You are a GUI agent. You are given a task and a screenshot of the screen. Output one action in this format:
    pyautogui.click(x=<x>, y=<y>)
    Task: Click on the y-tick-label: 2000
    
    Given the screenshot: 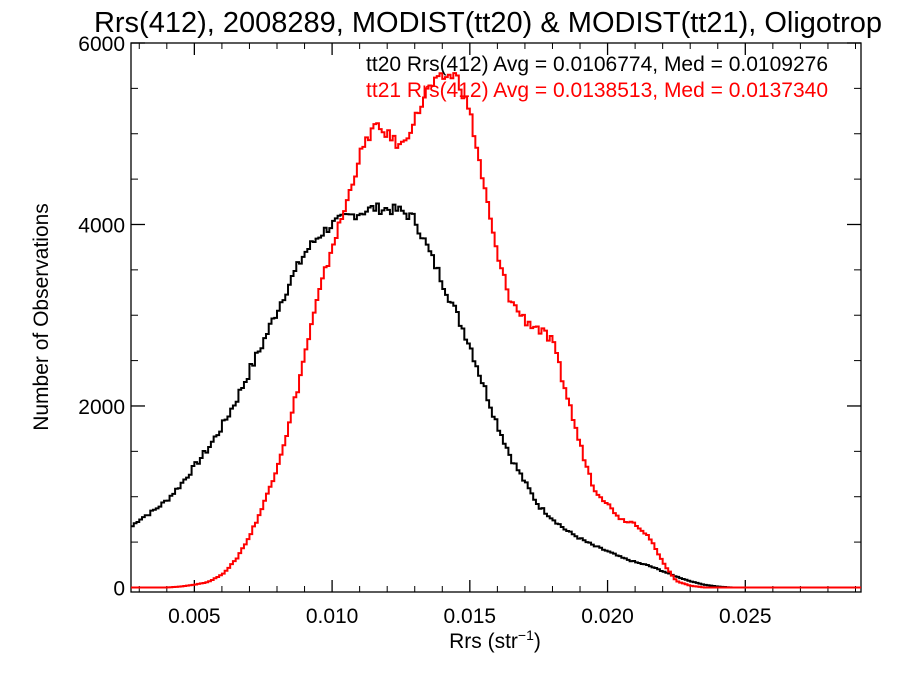 What is the action you would take?
    pyautogui.click(x=101, y=407)
    